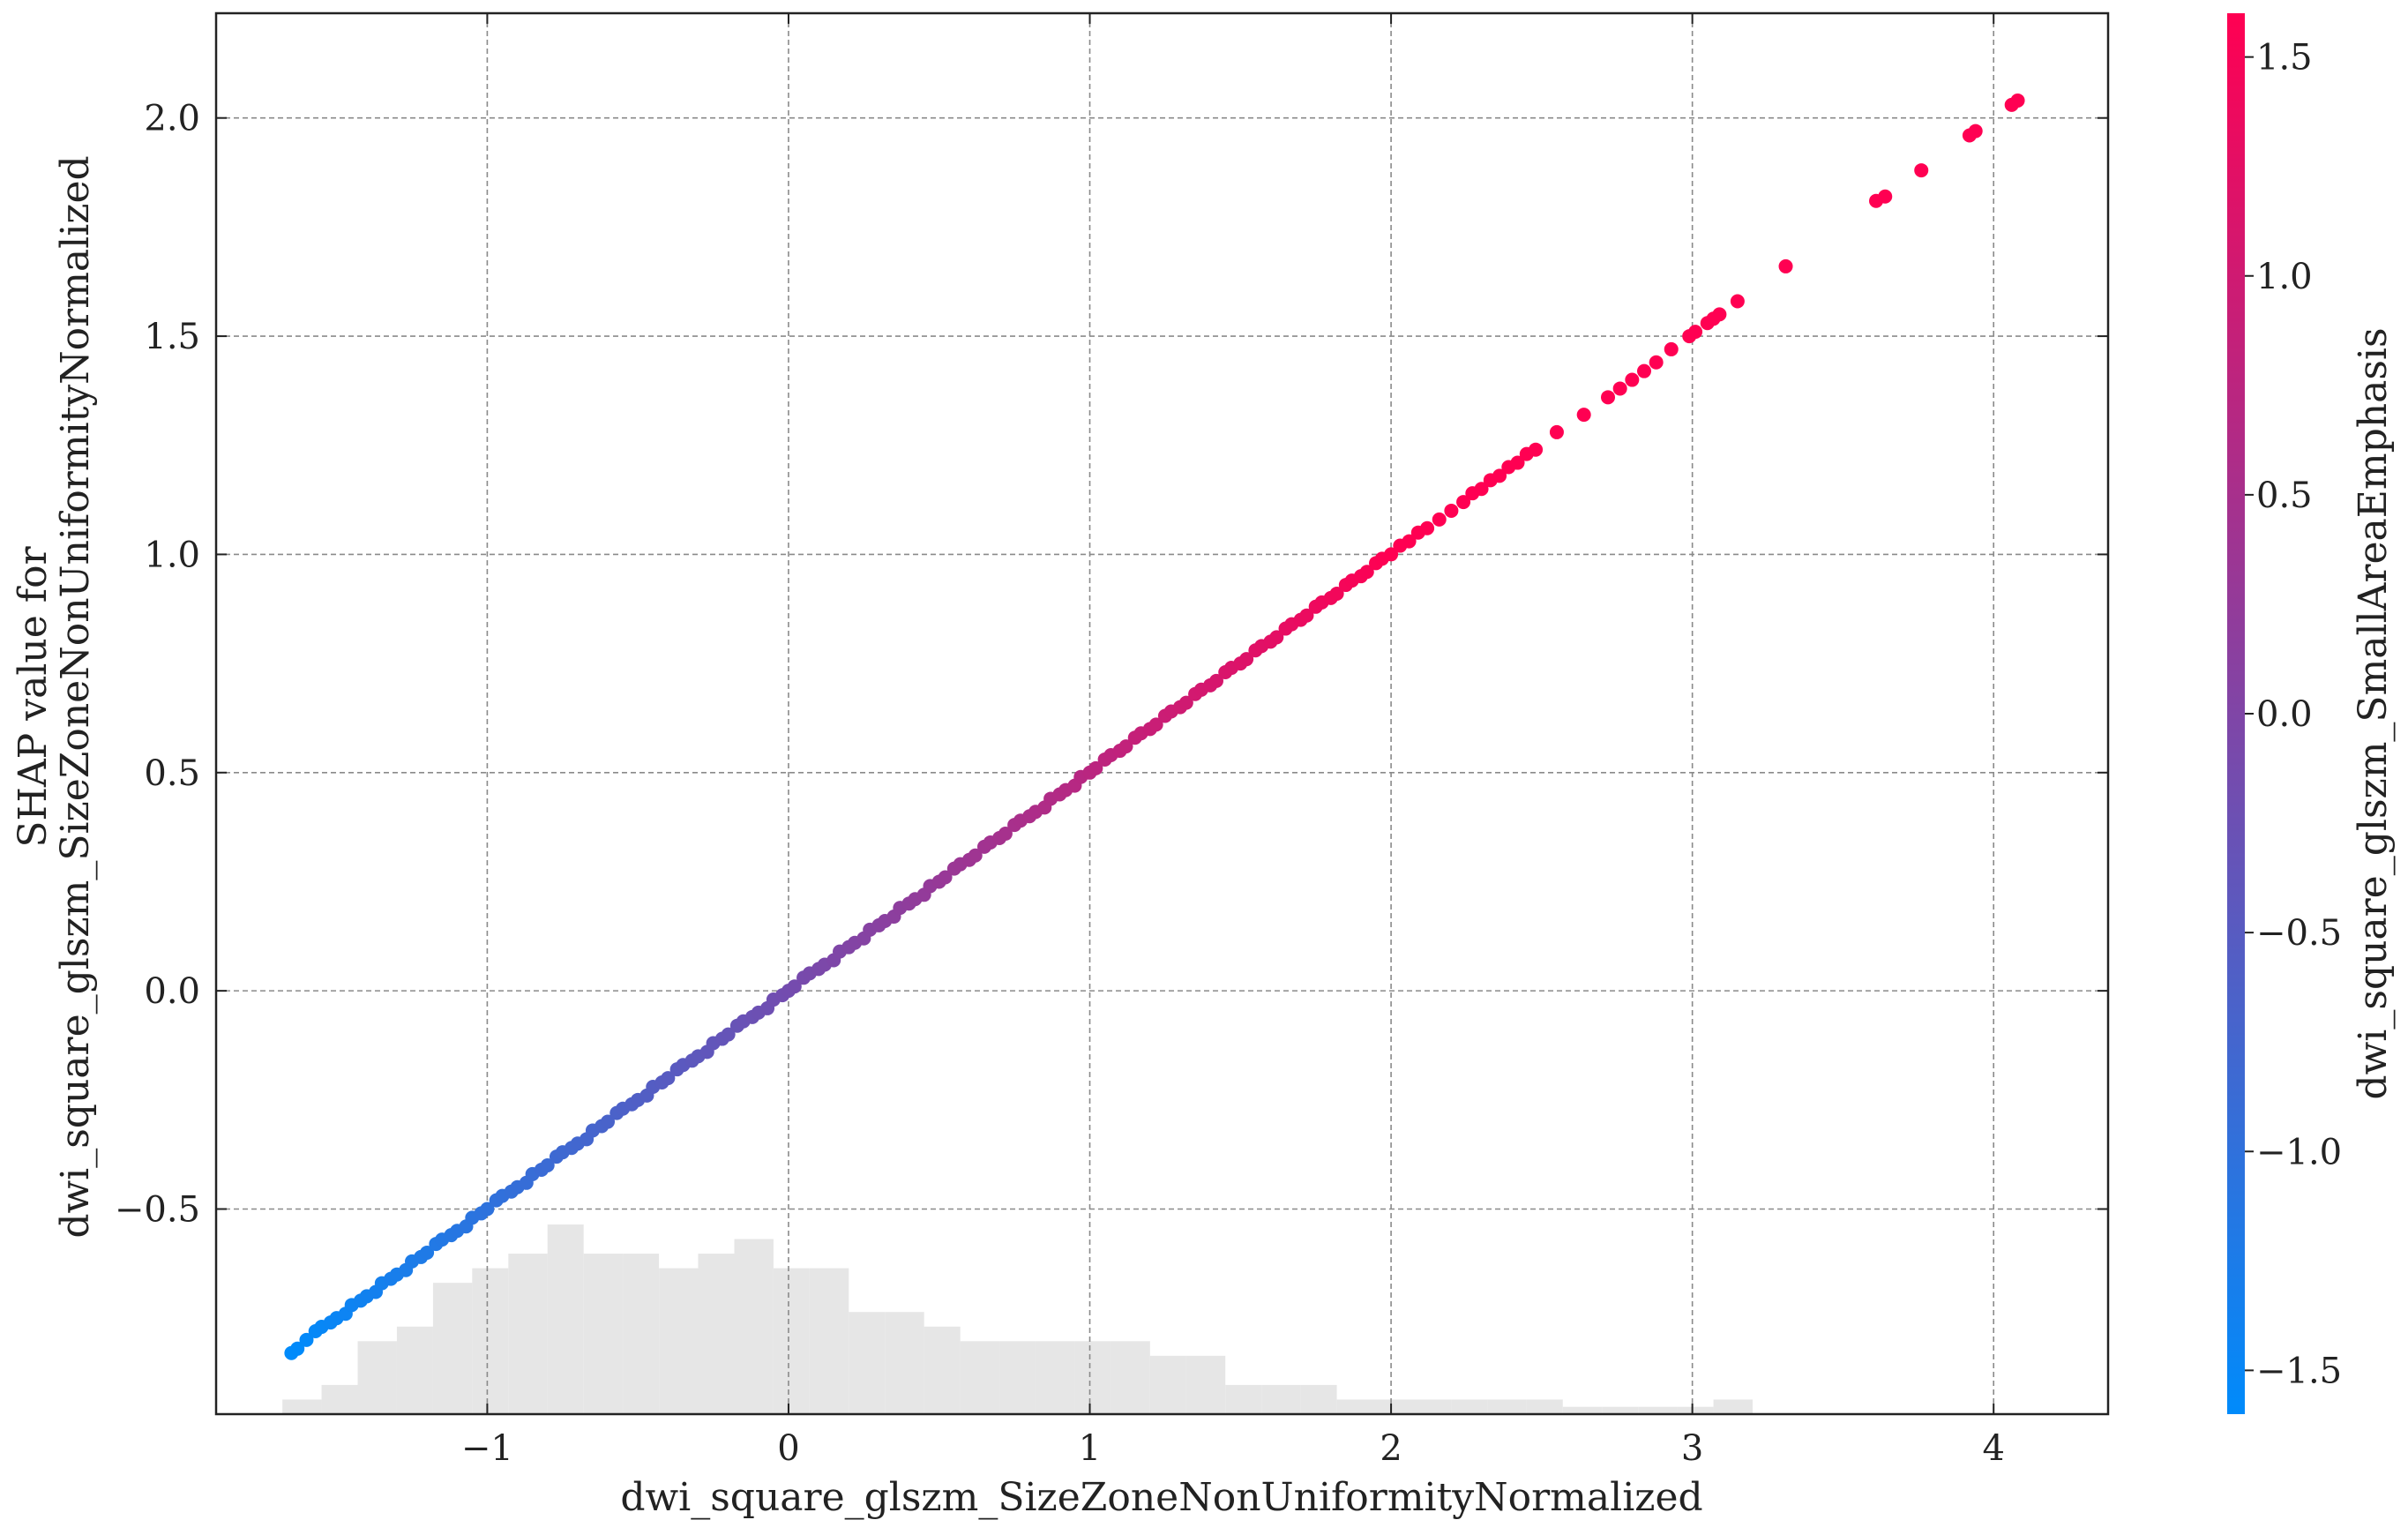 This screenshot has height=1535, width=2408. Describe the element at coordinates (788, 1449) in the screenshot. I see `x-tick-label: 0` at that location.